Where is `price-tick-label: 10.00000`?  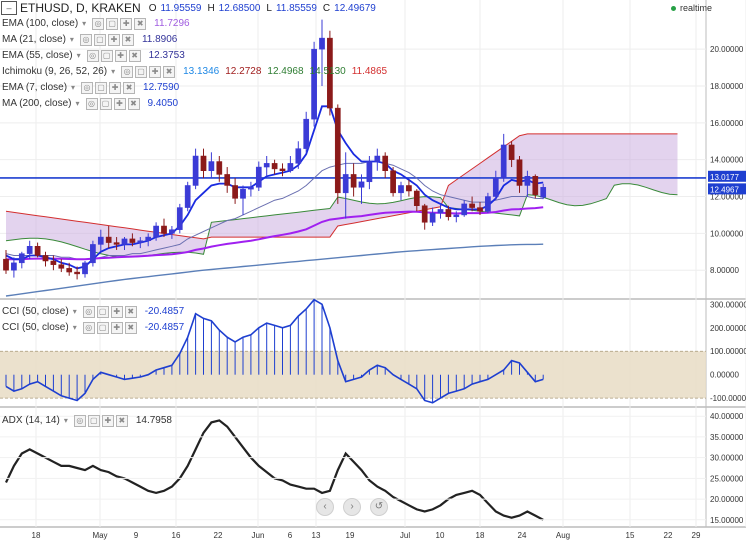
price-tick-label: 10.00000 is located at coordinates (727, 233).